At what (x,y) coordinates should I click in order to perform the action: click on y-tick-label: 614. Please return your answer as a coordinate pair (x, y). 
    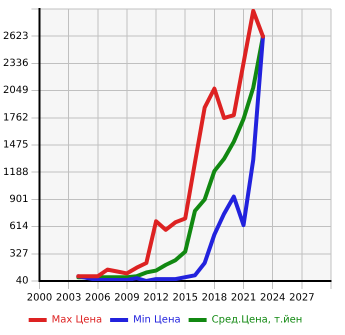
    Looking at the image, I should click on (18, 226).